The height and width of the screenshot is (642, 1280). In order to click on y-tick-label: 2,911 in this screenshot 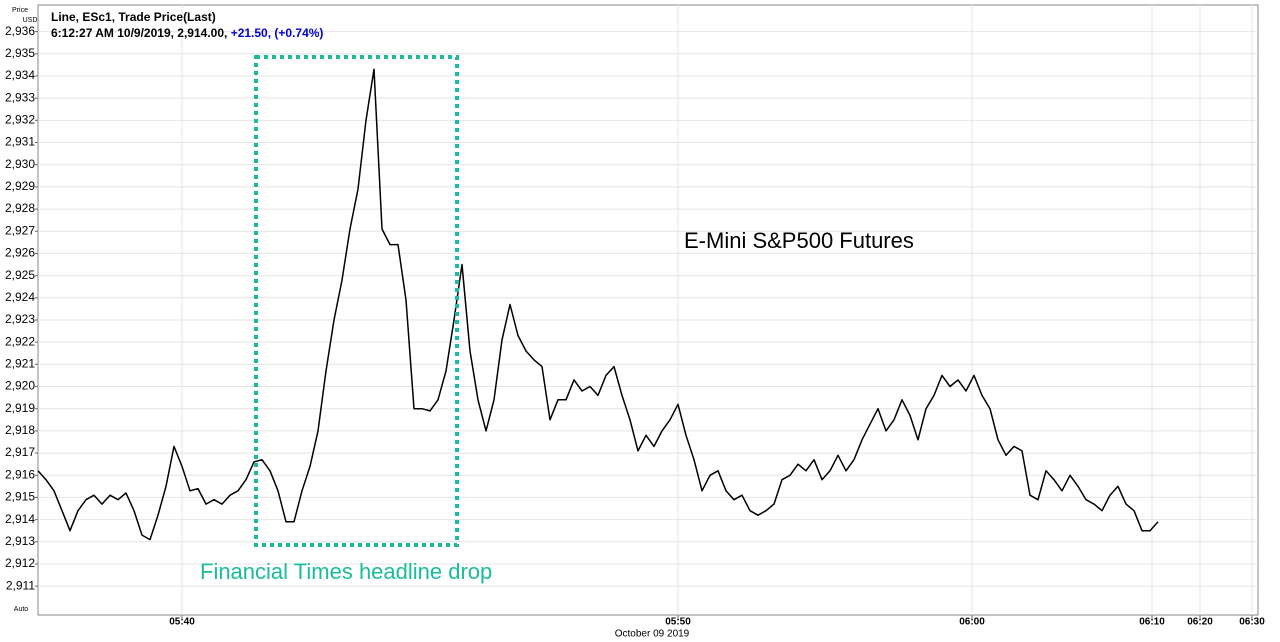, I will do `click(20, 585)`.